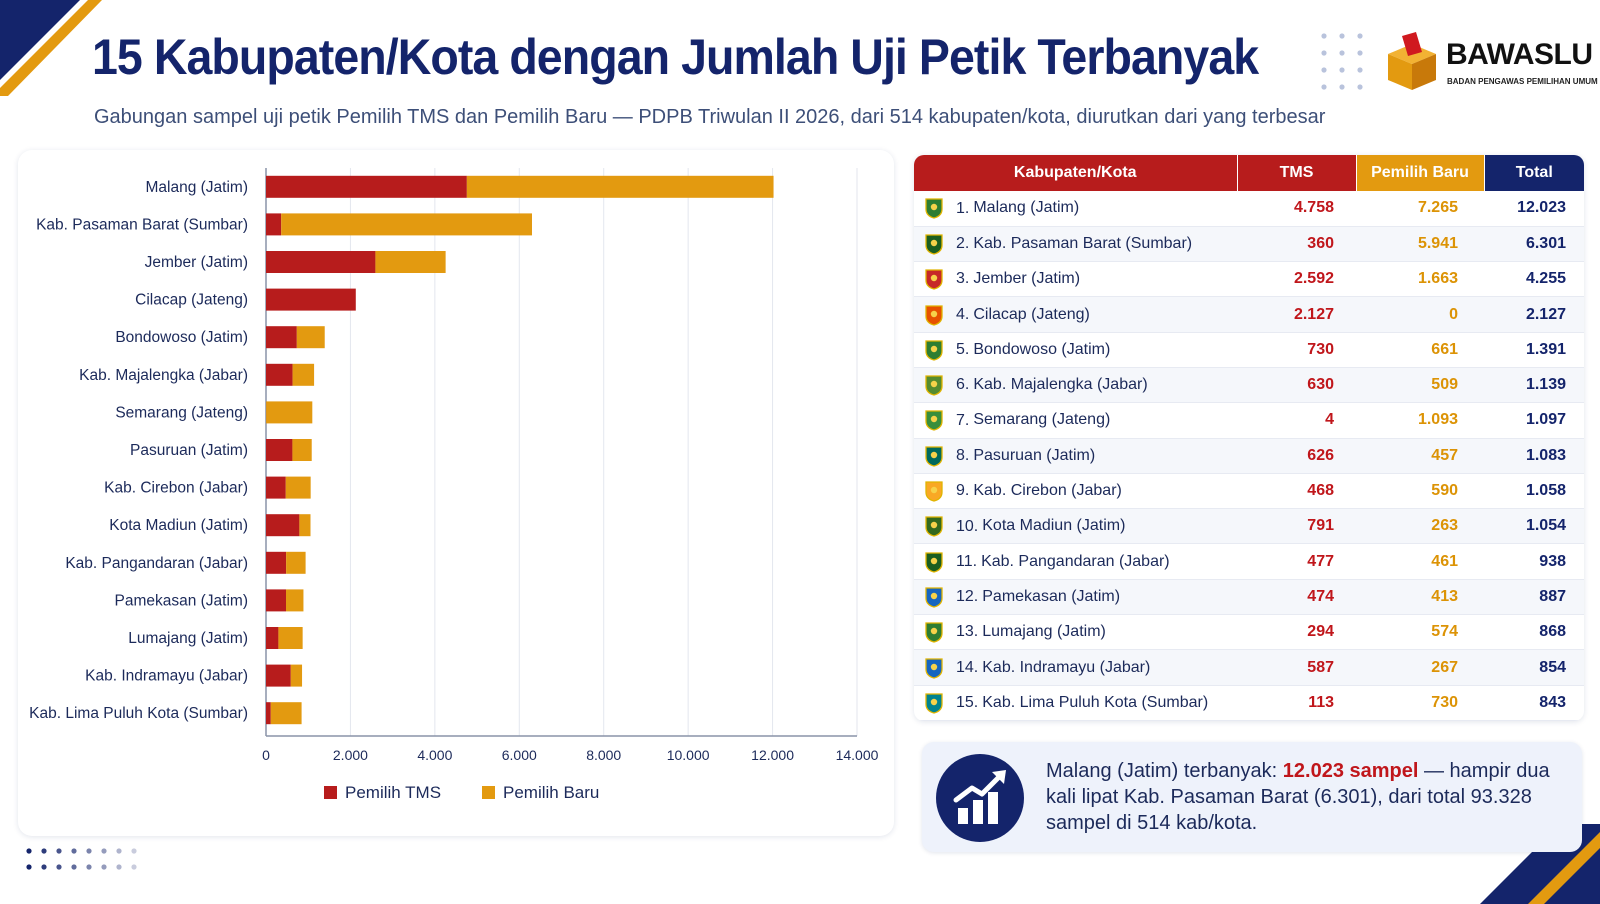 The image size is (1600, 904). What do you see at coordinates (138, 713) in the screenshot?
I see `y-category-label: Kab. Lima Puluh Kota (Sumbar)` at bounding box center [138, 713].